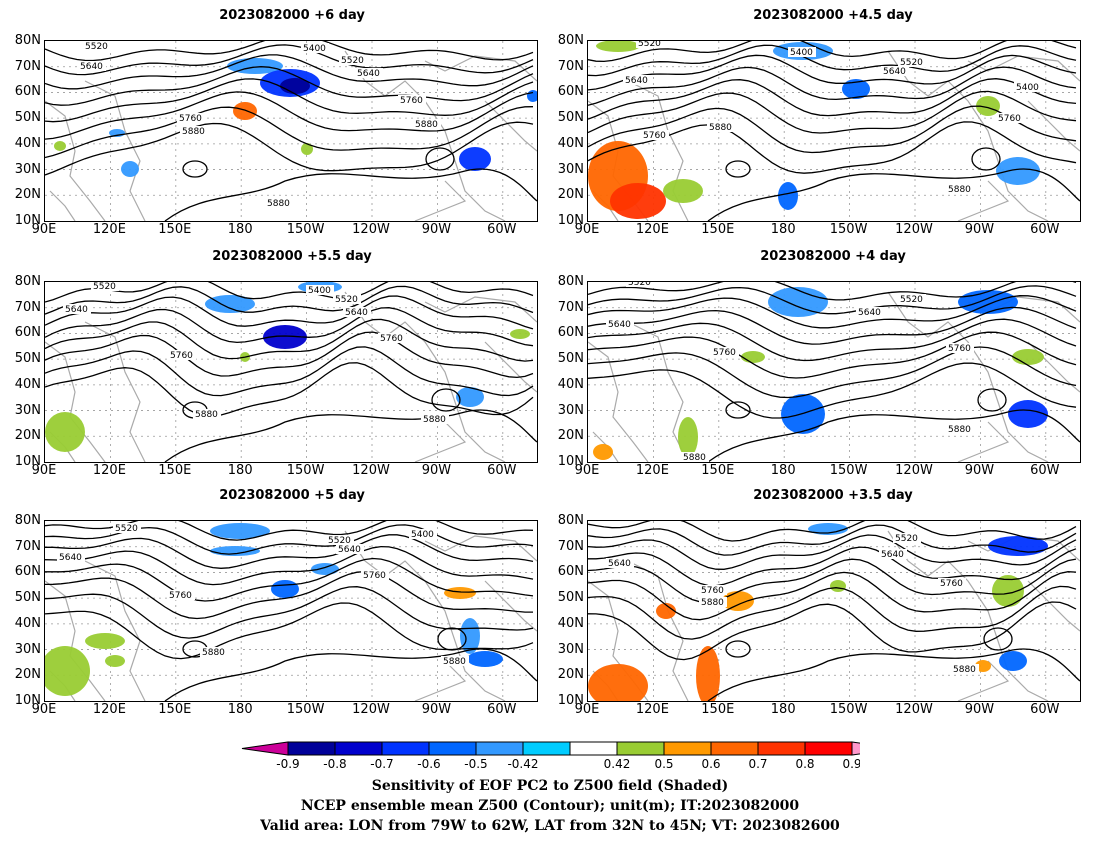  I want to click on colorbar-tick-label: 0.7, so click(757, 764).